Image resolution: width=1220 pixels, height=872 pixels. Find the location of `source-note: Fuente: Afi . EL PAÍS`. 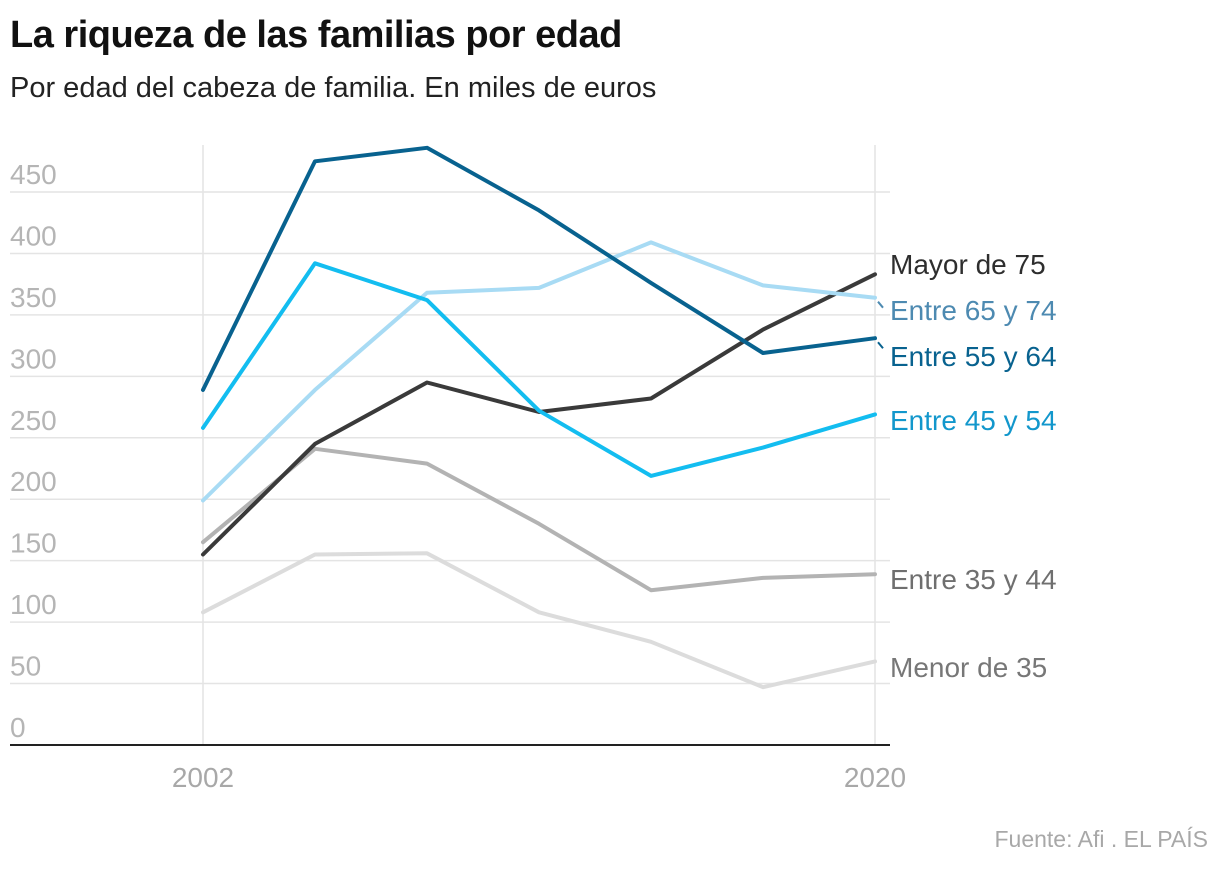

source-note: Fuente: Afi . EL PAÍS is located at coordinates (1101, 839).